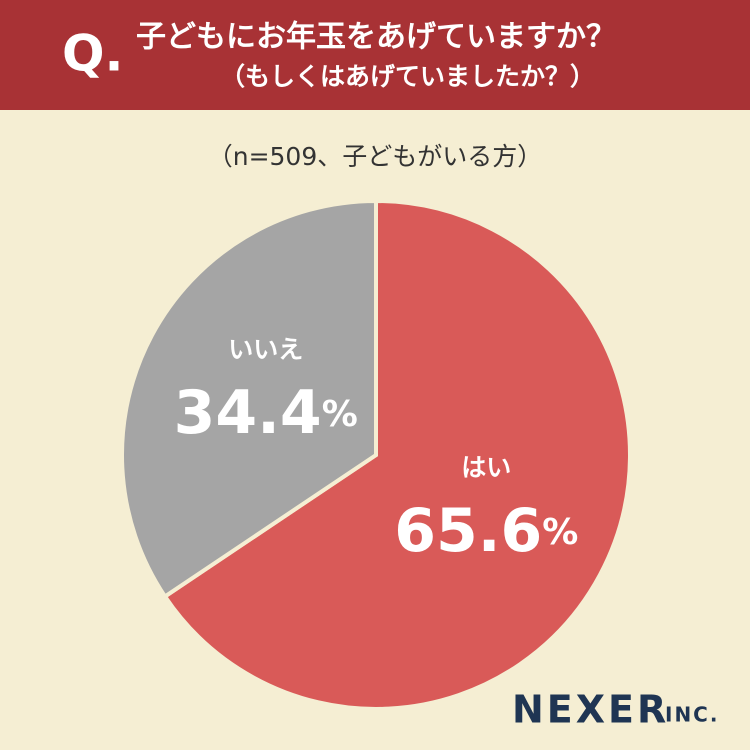 This screenshot has width=750, height=750. Describe the element at coordinates (407, 76) in the screenshot. I see `title-note: （もしくはあげていましたか？）` at that location.